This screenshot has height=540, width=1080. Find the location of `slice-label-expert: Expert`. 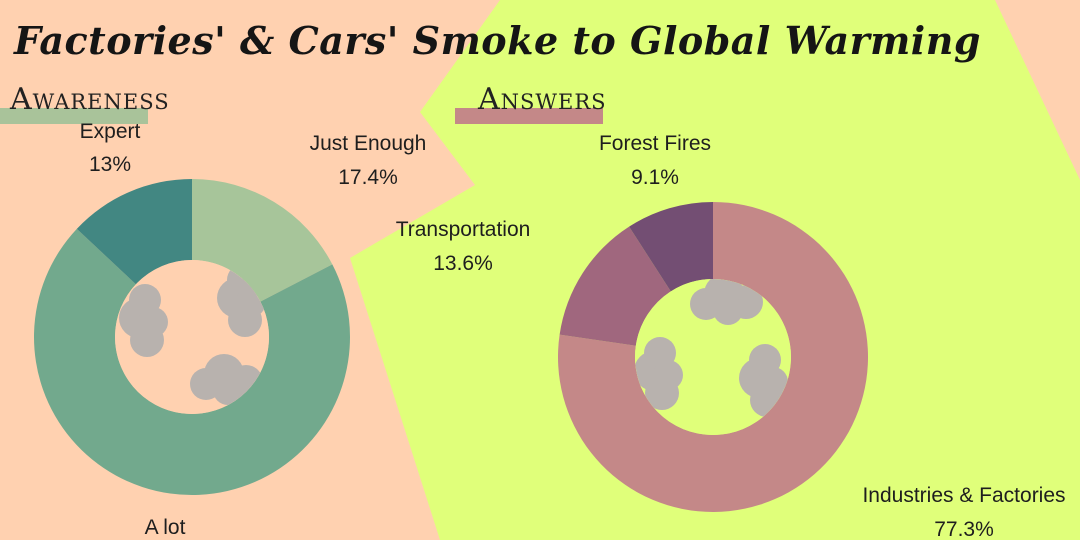

slice-label-expert: Expert is located at coordinates (110, 131).